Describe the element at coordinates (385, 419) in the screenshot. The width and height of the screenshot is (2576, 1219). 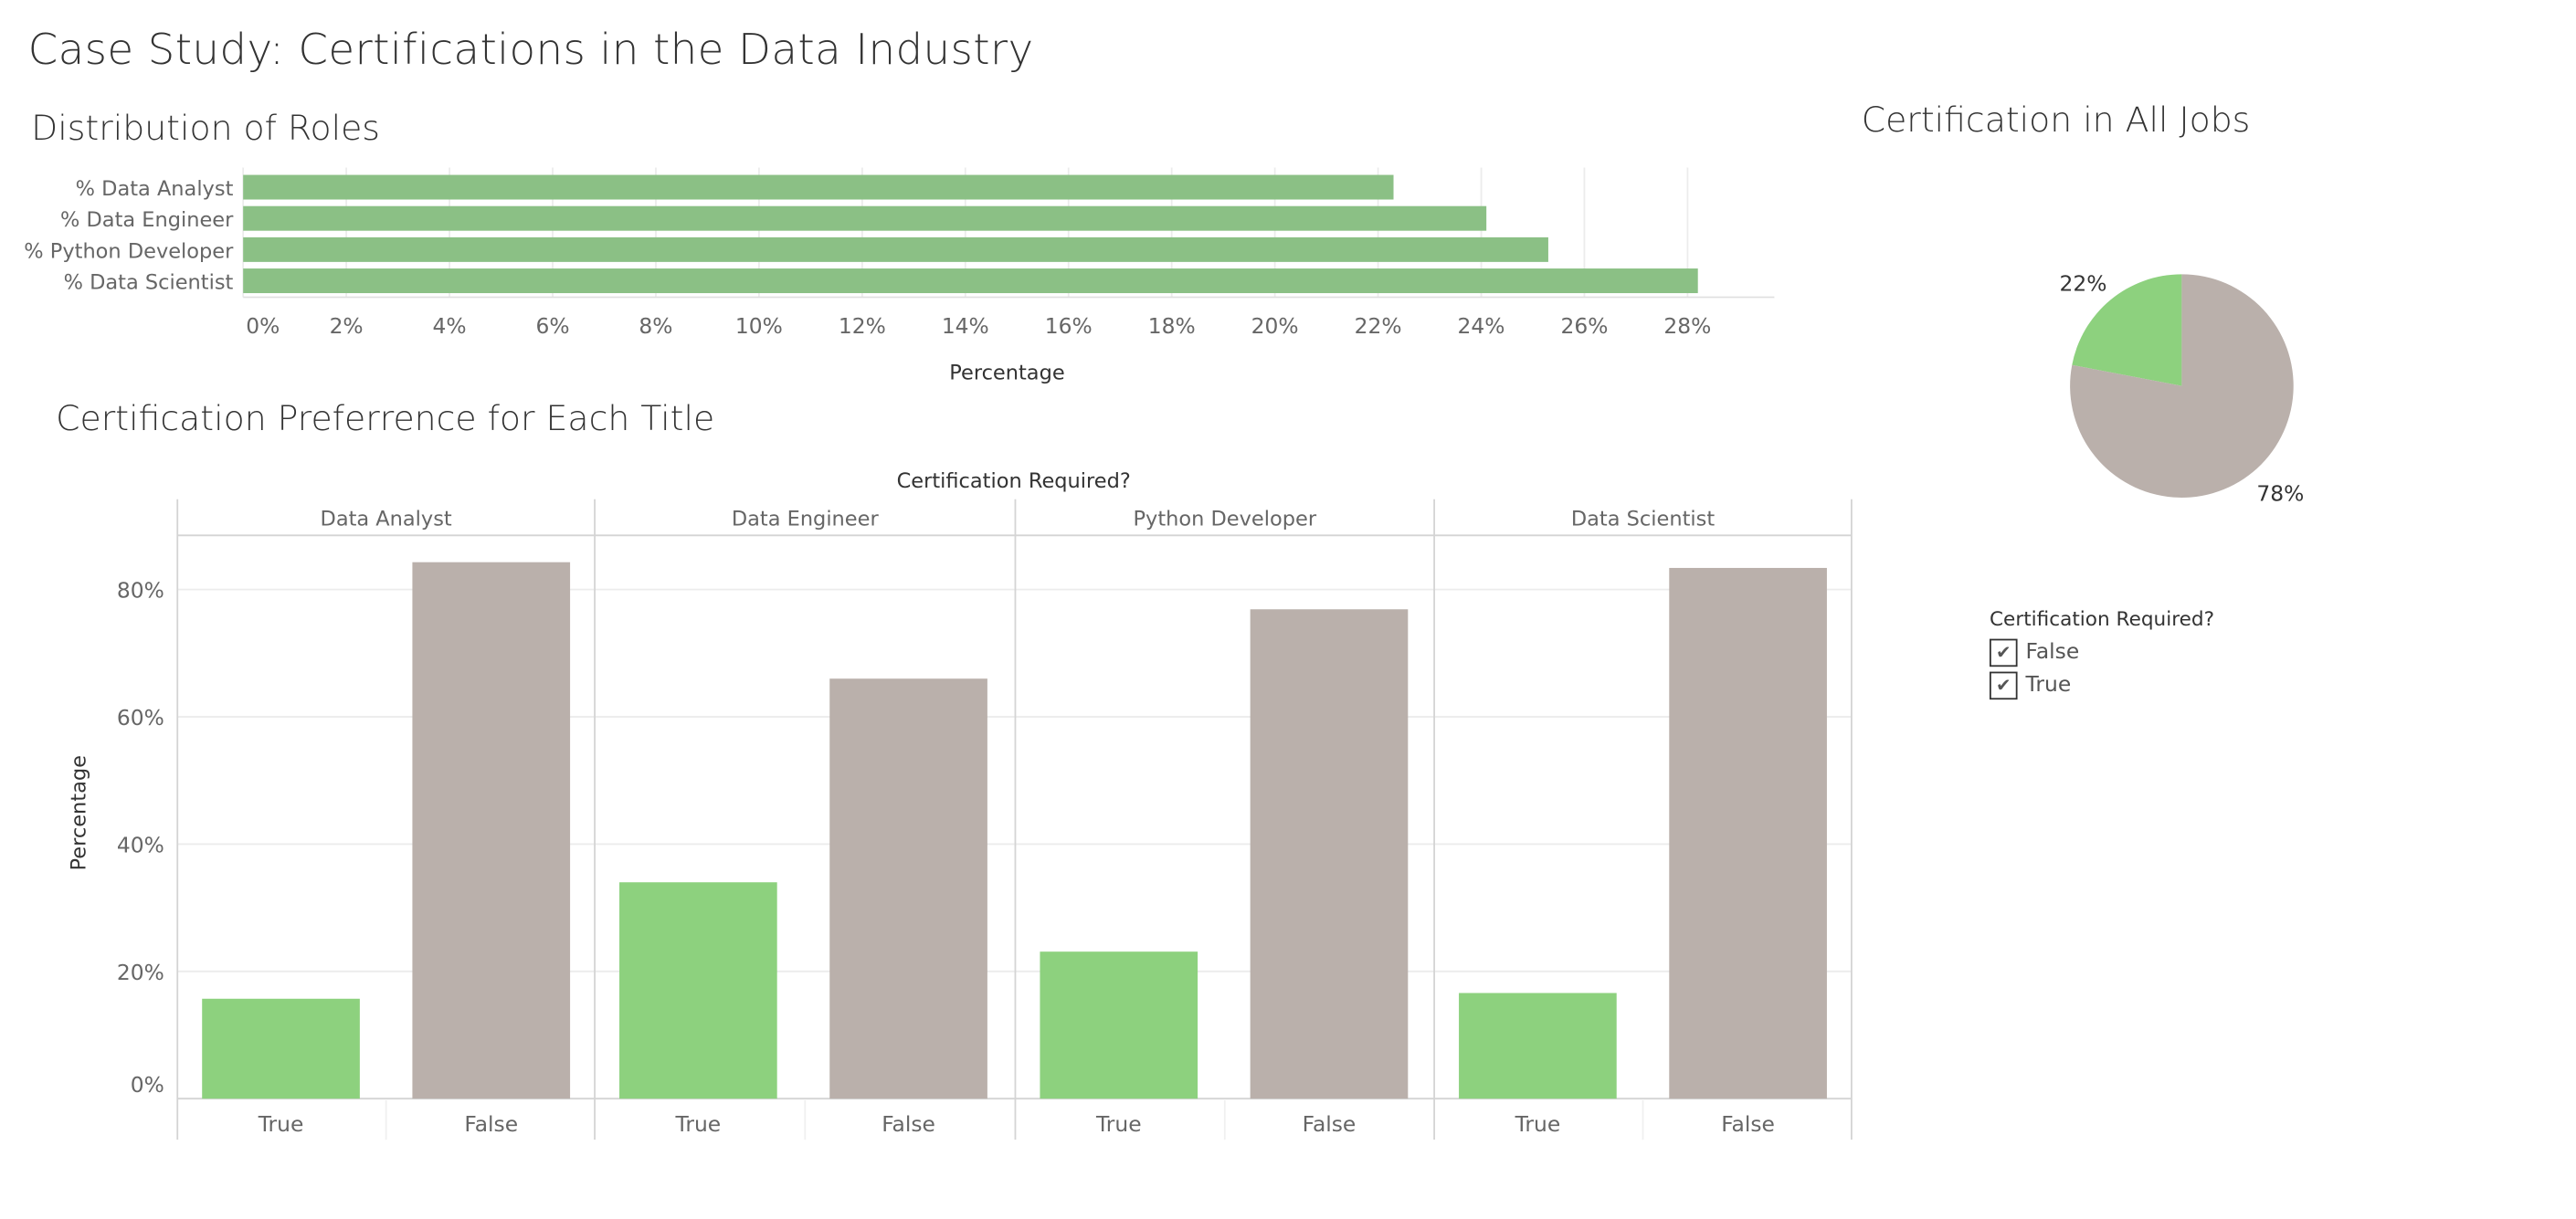
I see `preference-chart-title: Certification Preferrence for Each Title` at that location.